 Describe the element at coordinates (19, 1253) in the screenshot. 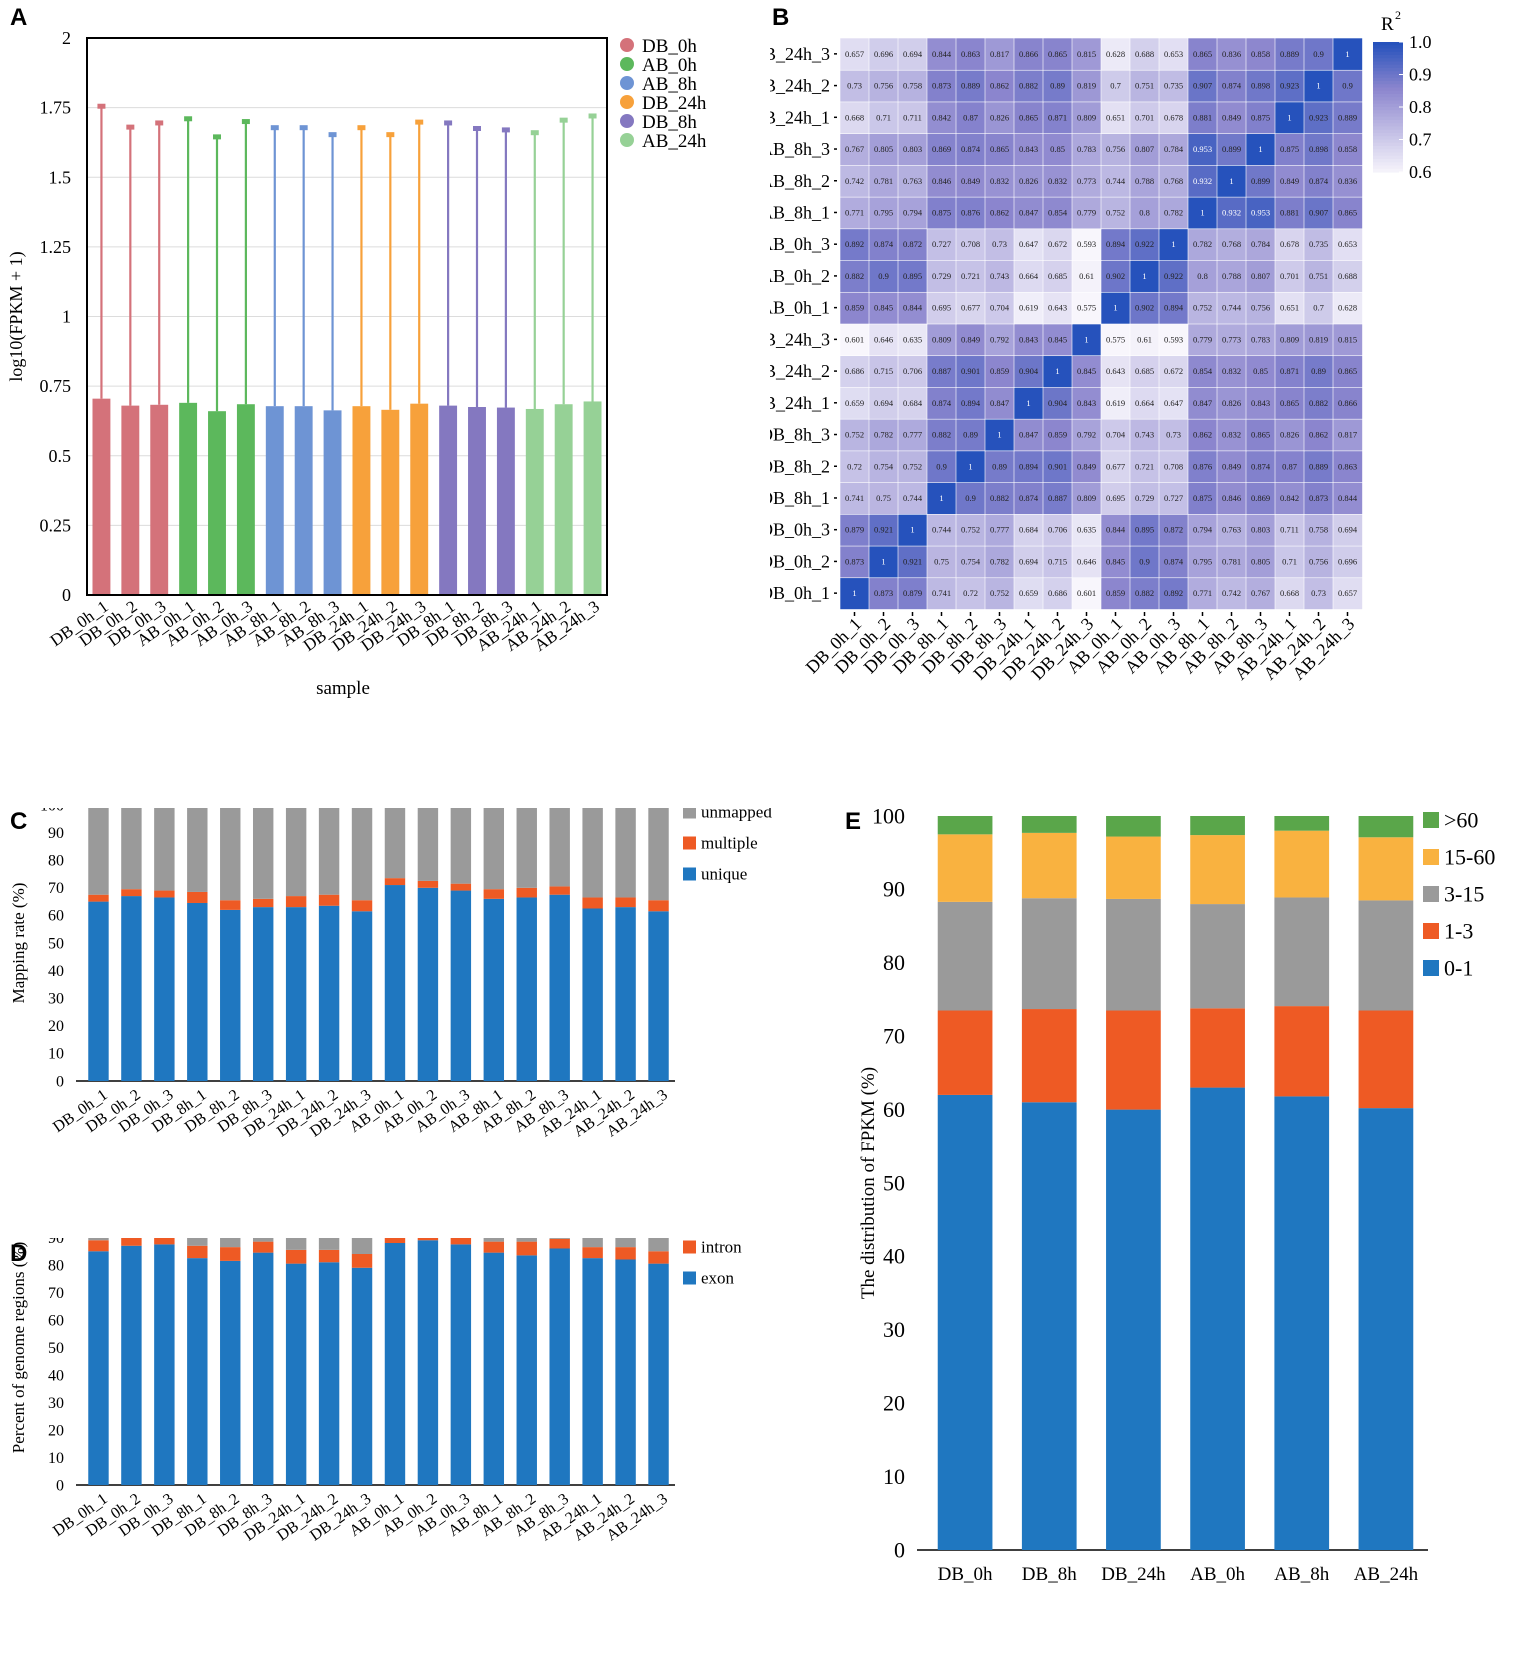

I see `panel-label-d: D` at that location.